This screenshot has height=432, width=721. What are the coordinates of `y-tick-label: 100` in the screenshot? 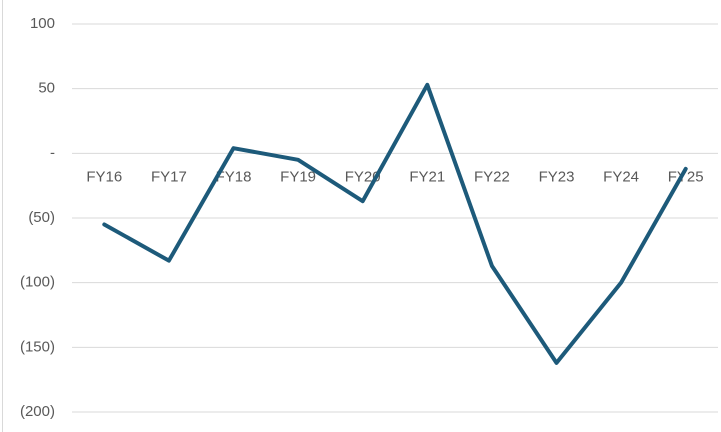 It's located at (42, 23).